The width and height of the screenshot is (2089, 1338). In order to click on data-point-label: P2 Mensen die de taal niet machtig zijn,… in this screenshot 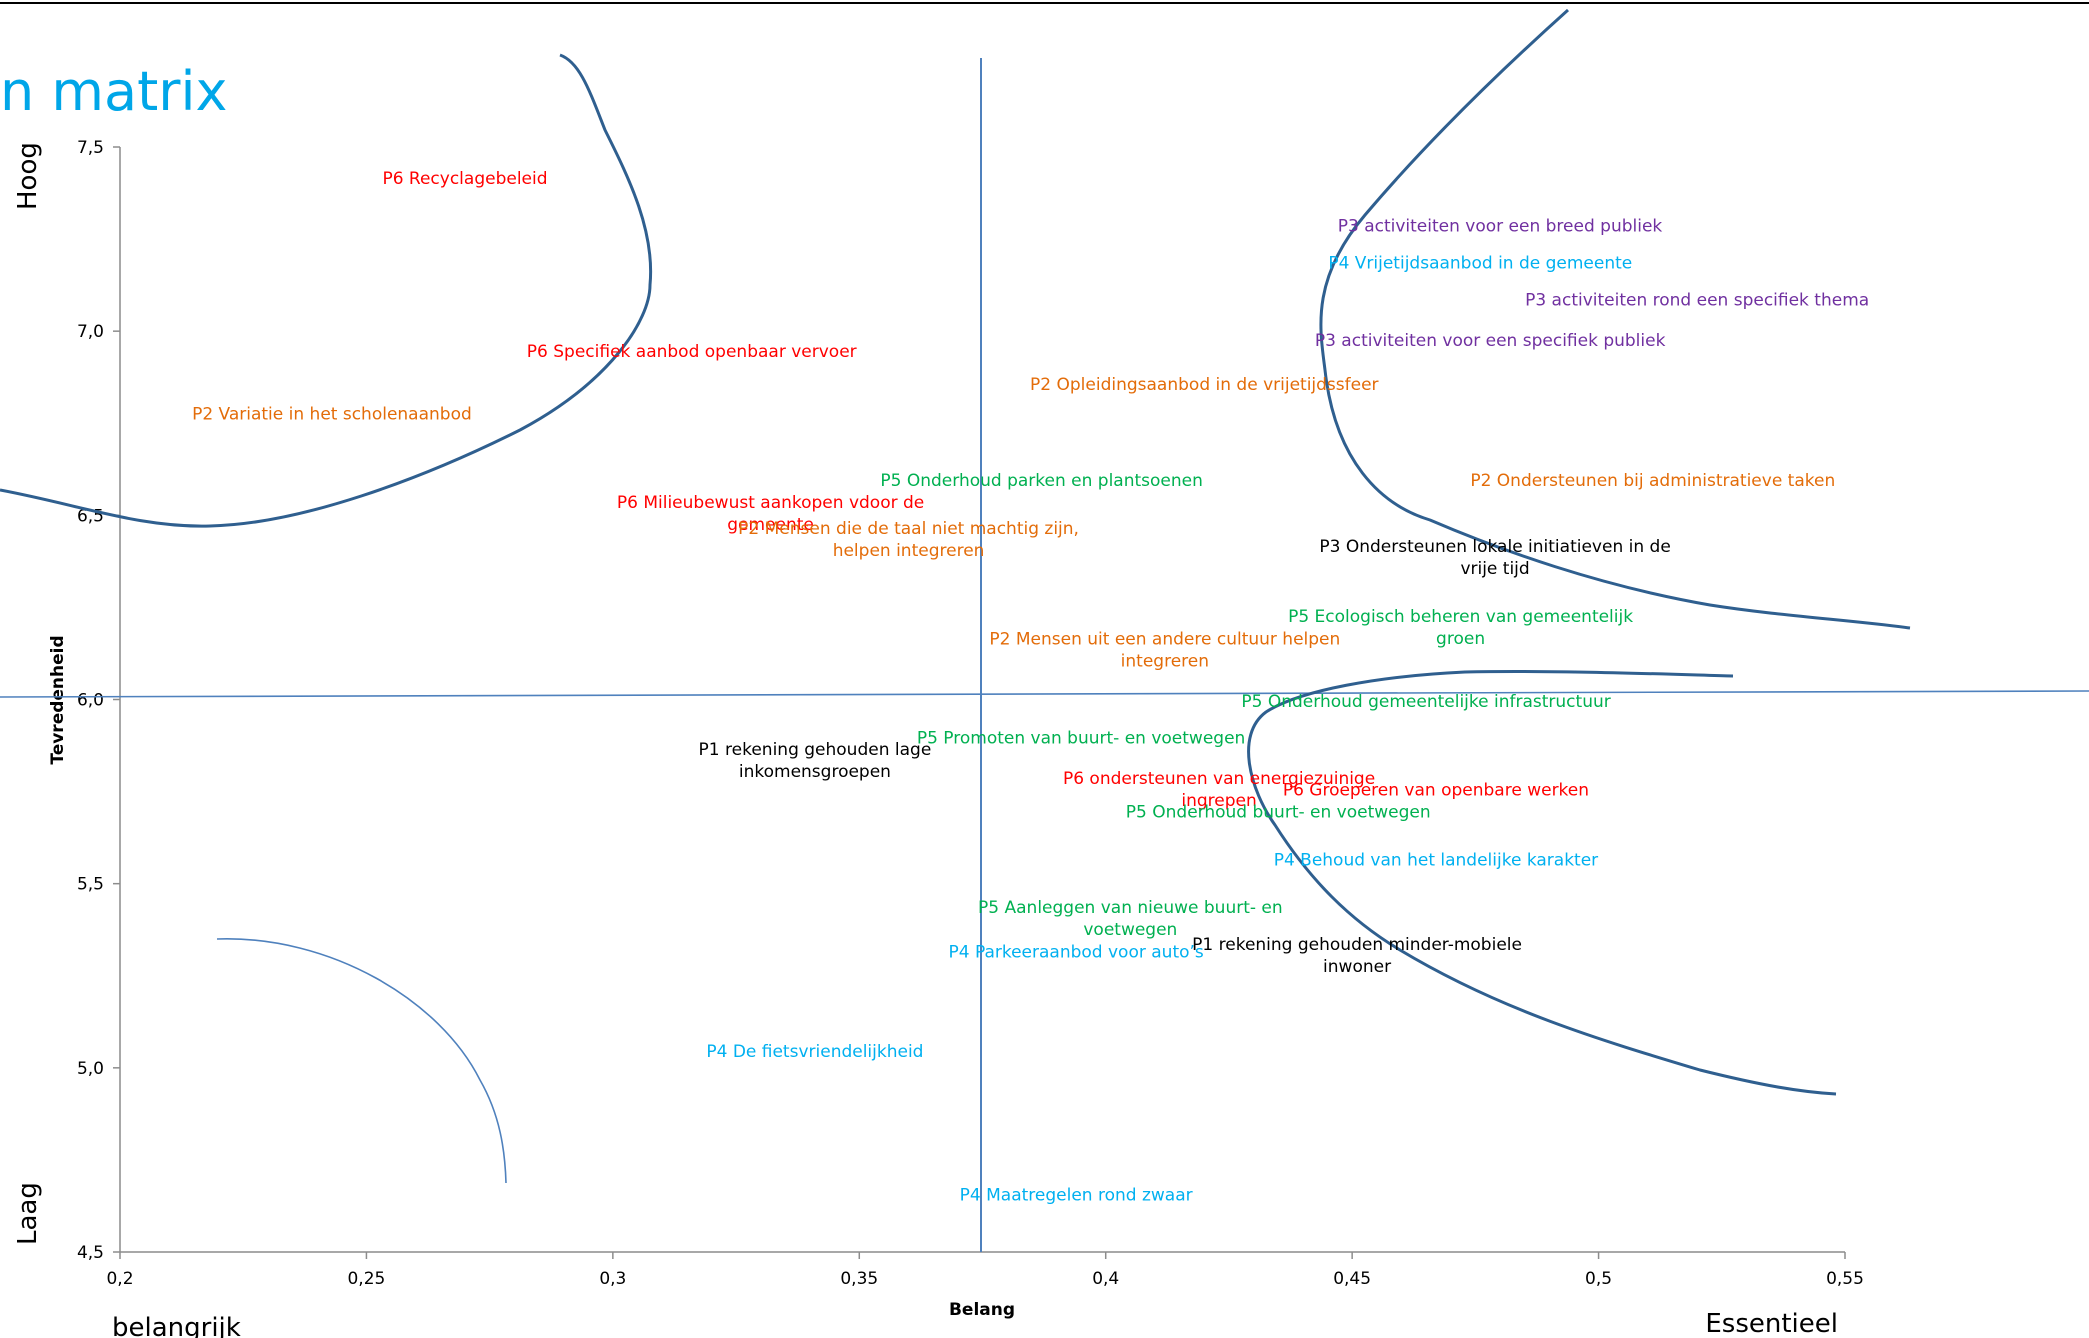, I will do `click(908, 540)`.